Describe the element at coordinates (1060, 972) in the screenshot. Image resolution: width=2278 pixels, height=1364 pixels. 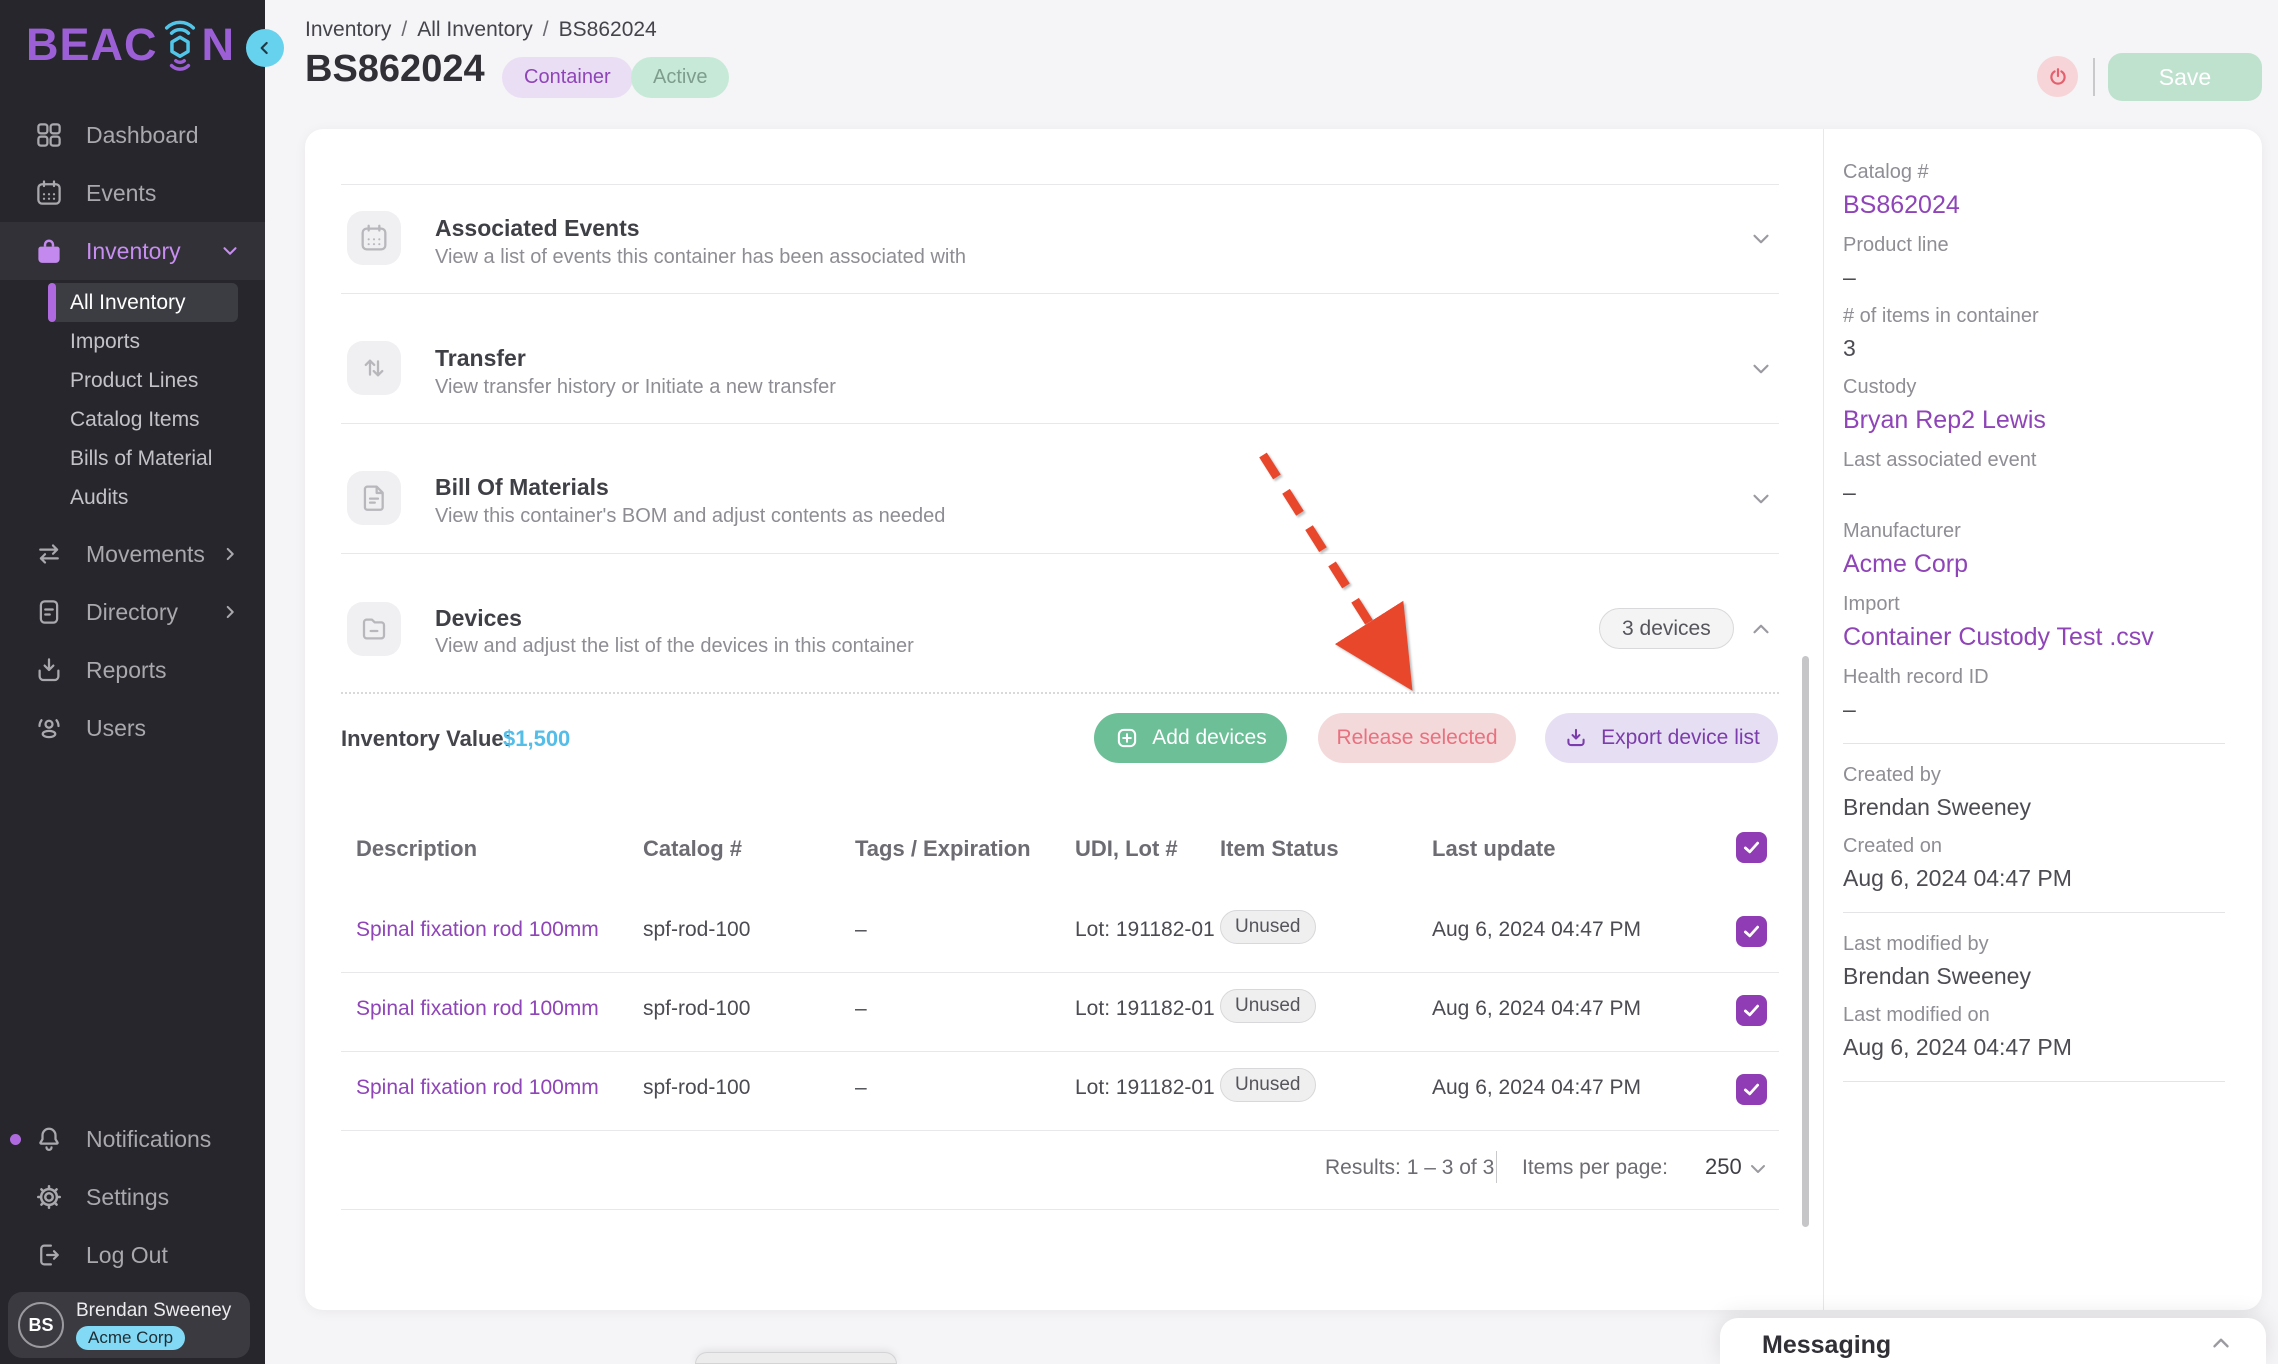
I see `row-divider` at that location.